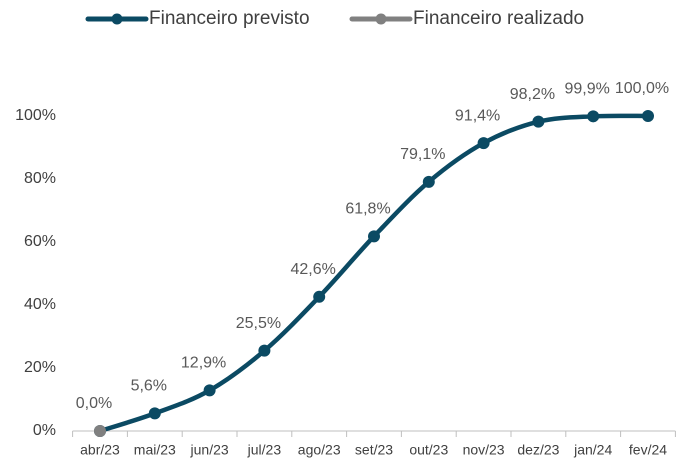 The image size is (684, 459). What do you see at coordinates (258, 323) in the screenshot?
I see `data-label: 25,5%` at bounding box center [258, 323].